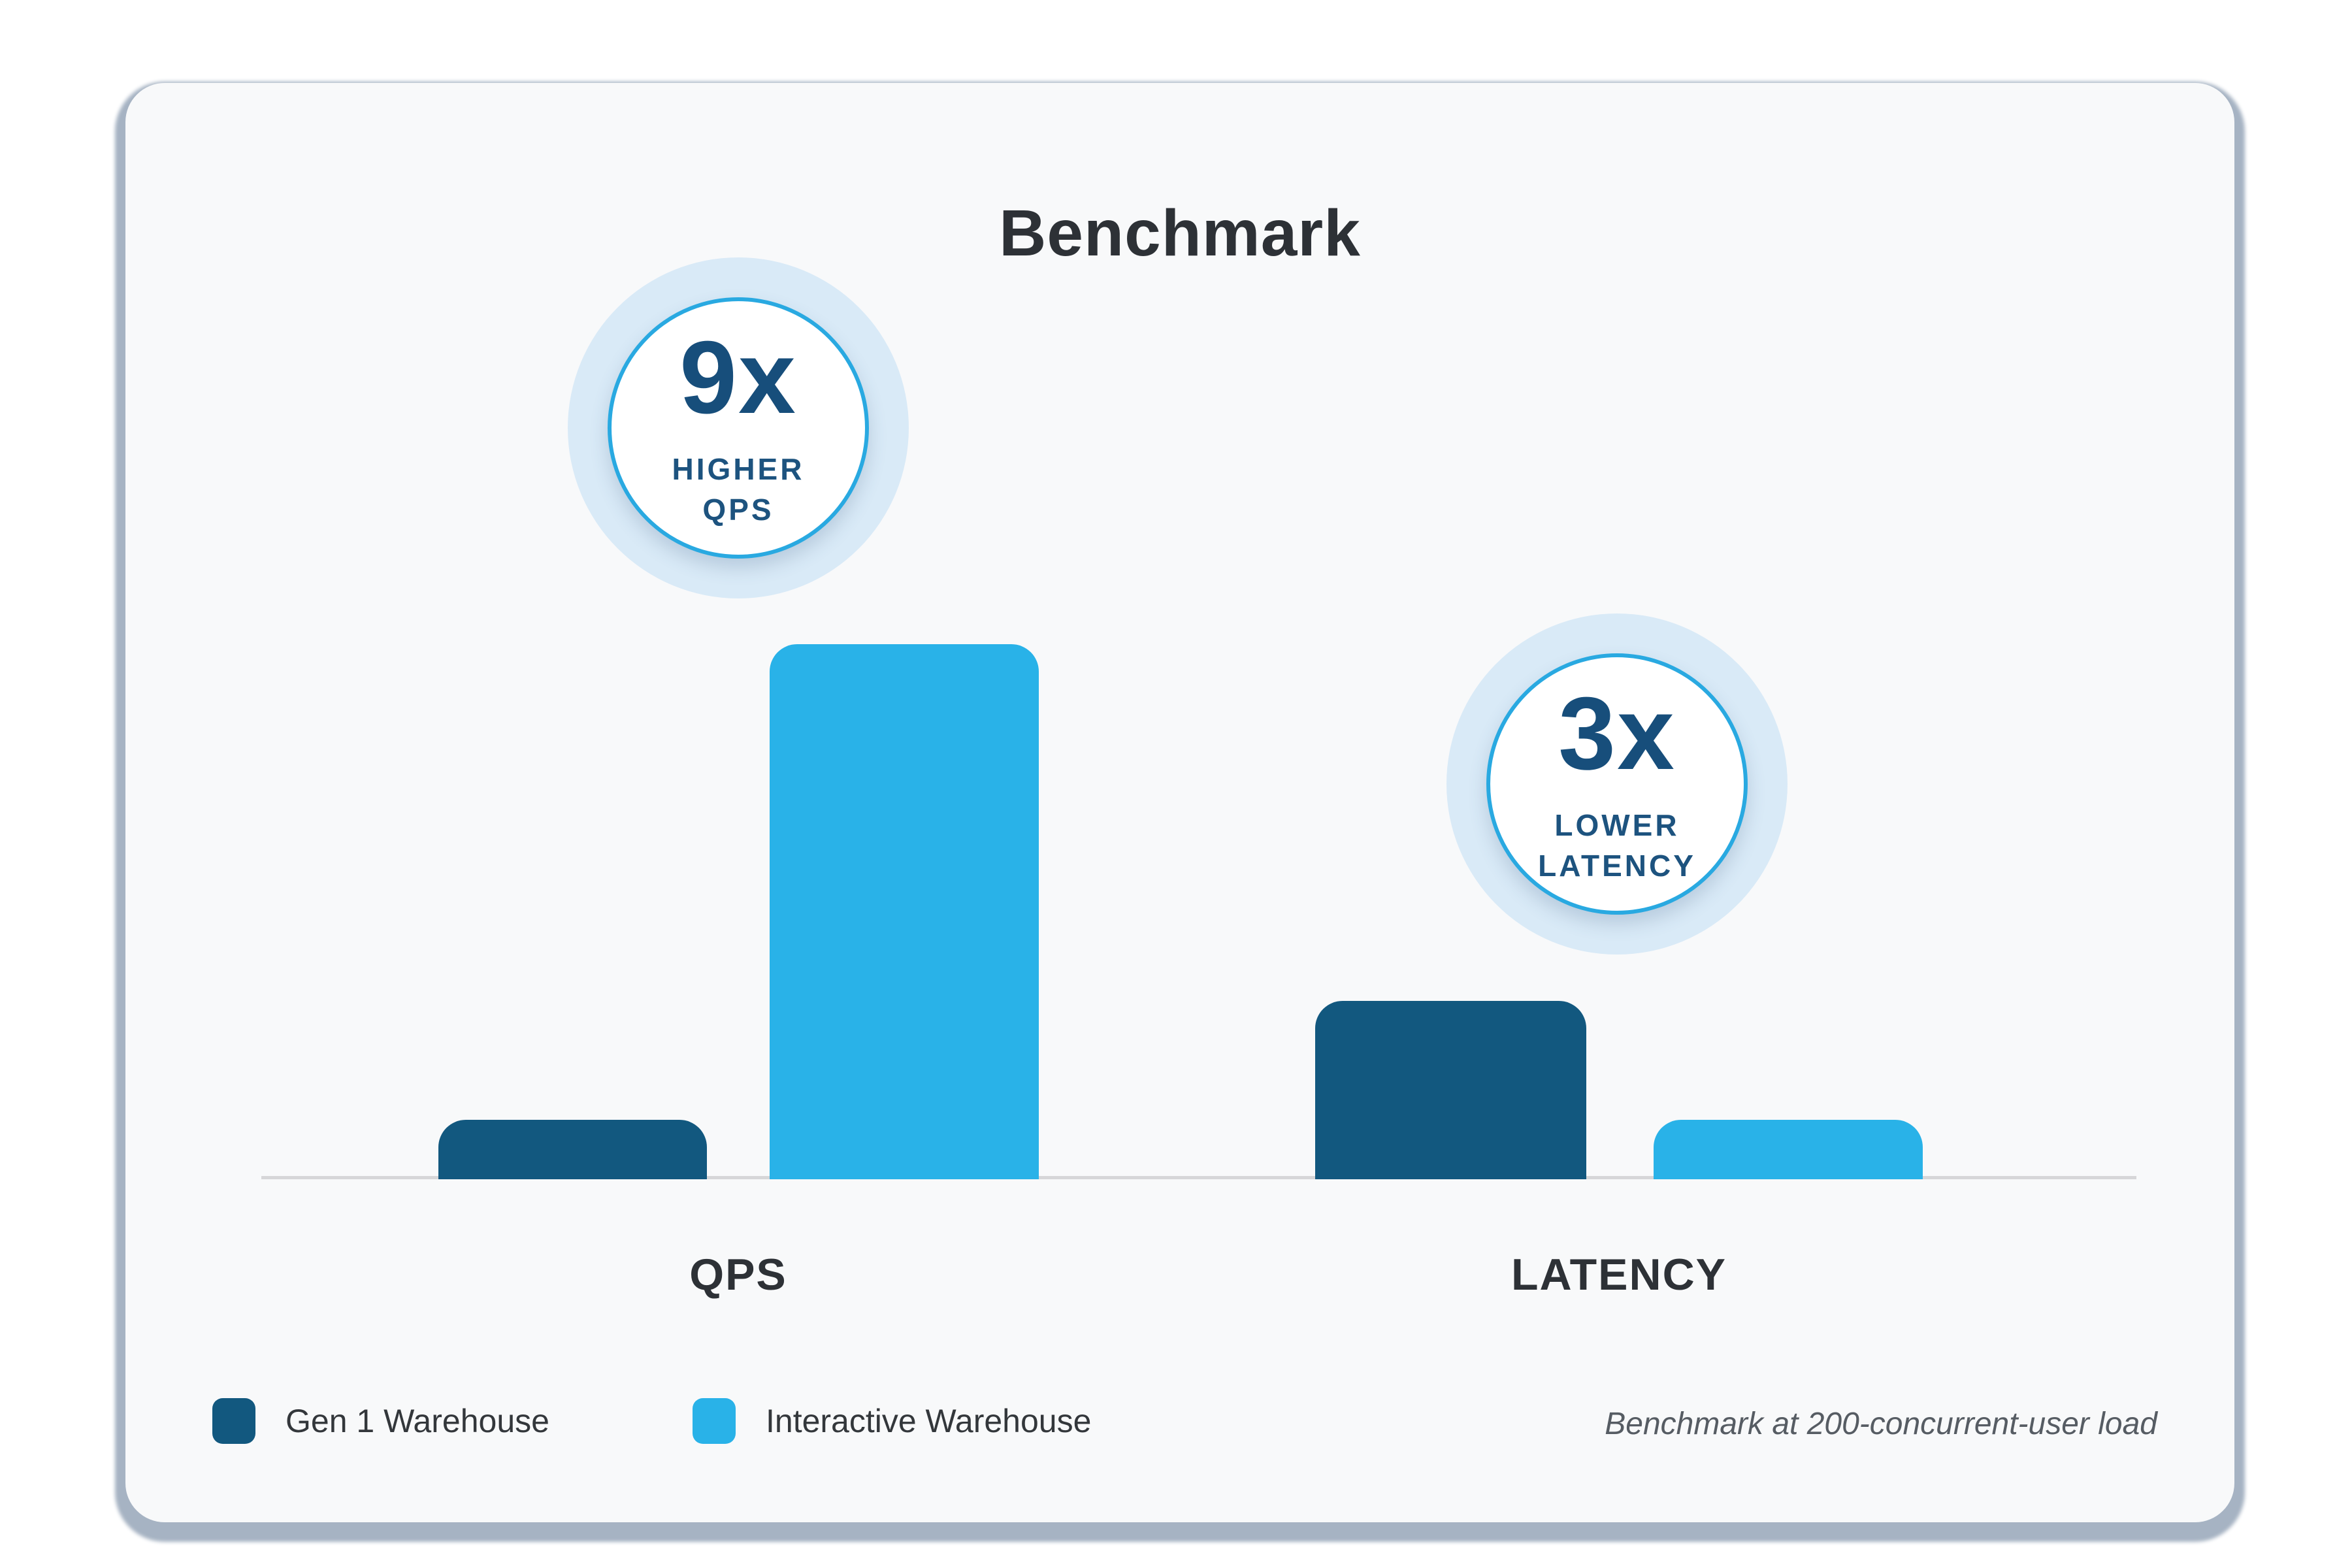  I want to click on bar-latency-gen1-warehouse, so click(1450, 1090).